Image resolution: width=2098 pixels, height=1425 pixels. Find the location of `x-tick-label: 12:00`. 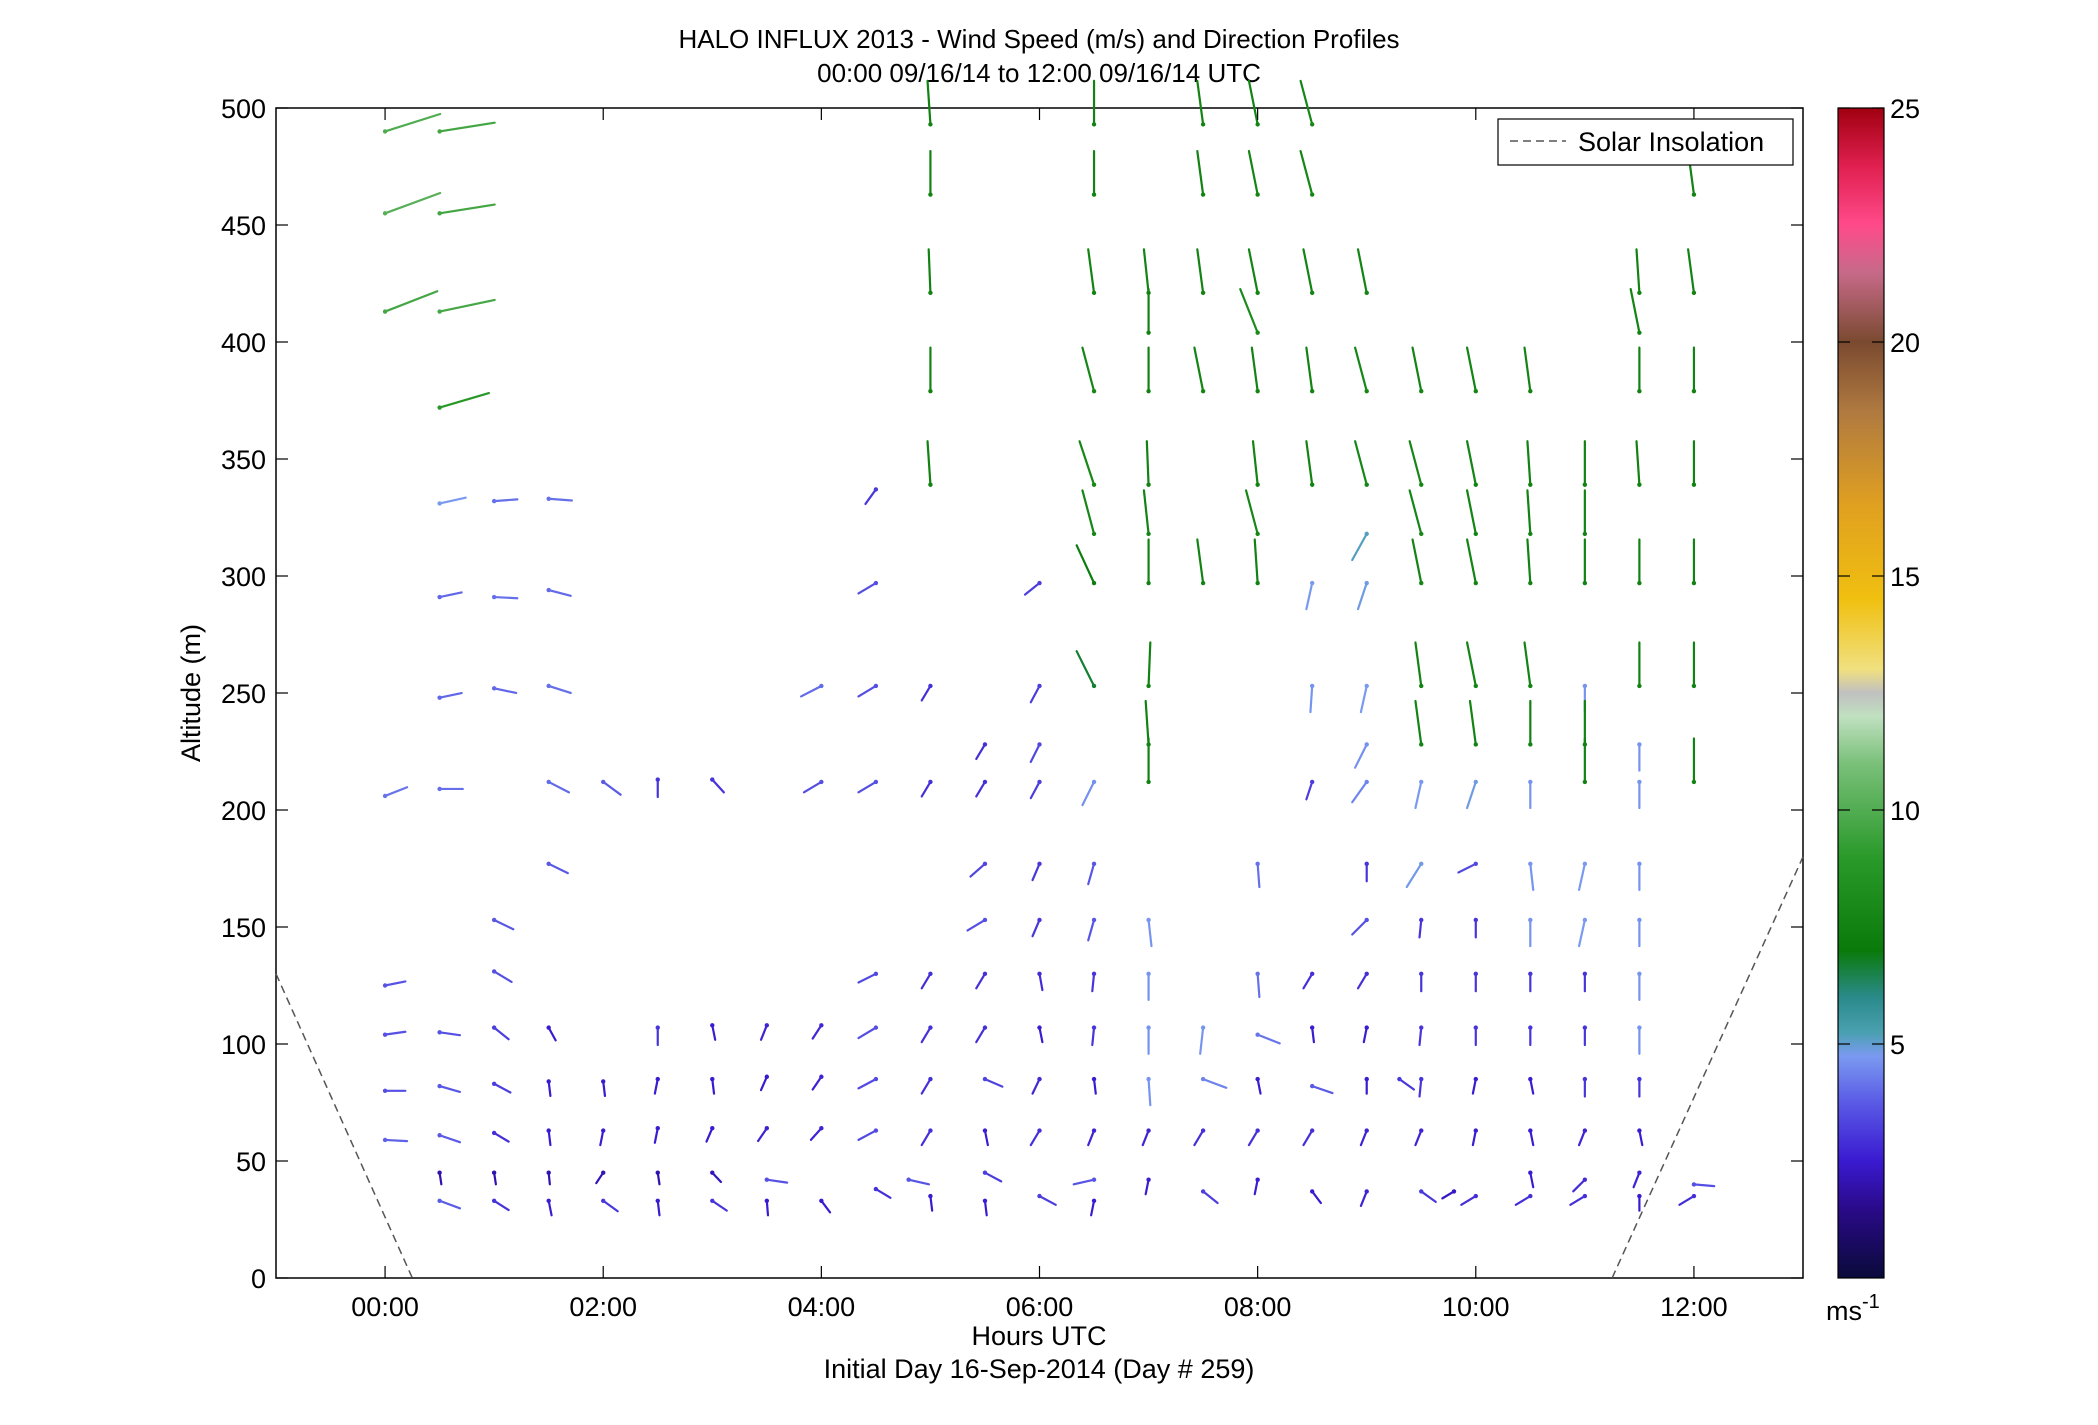

x-tick-label: 12:00 is located at coordinates (1694, 1307).